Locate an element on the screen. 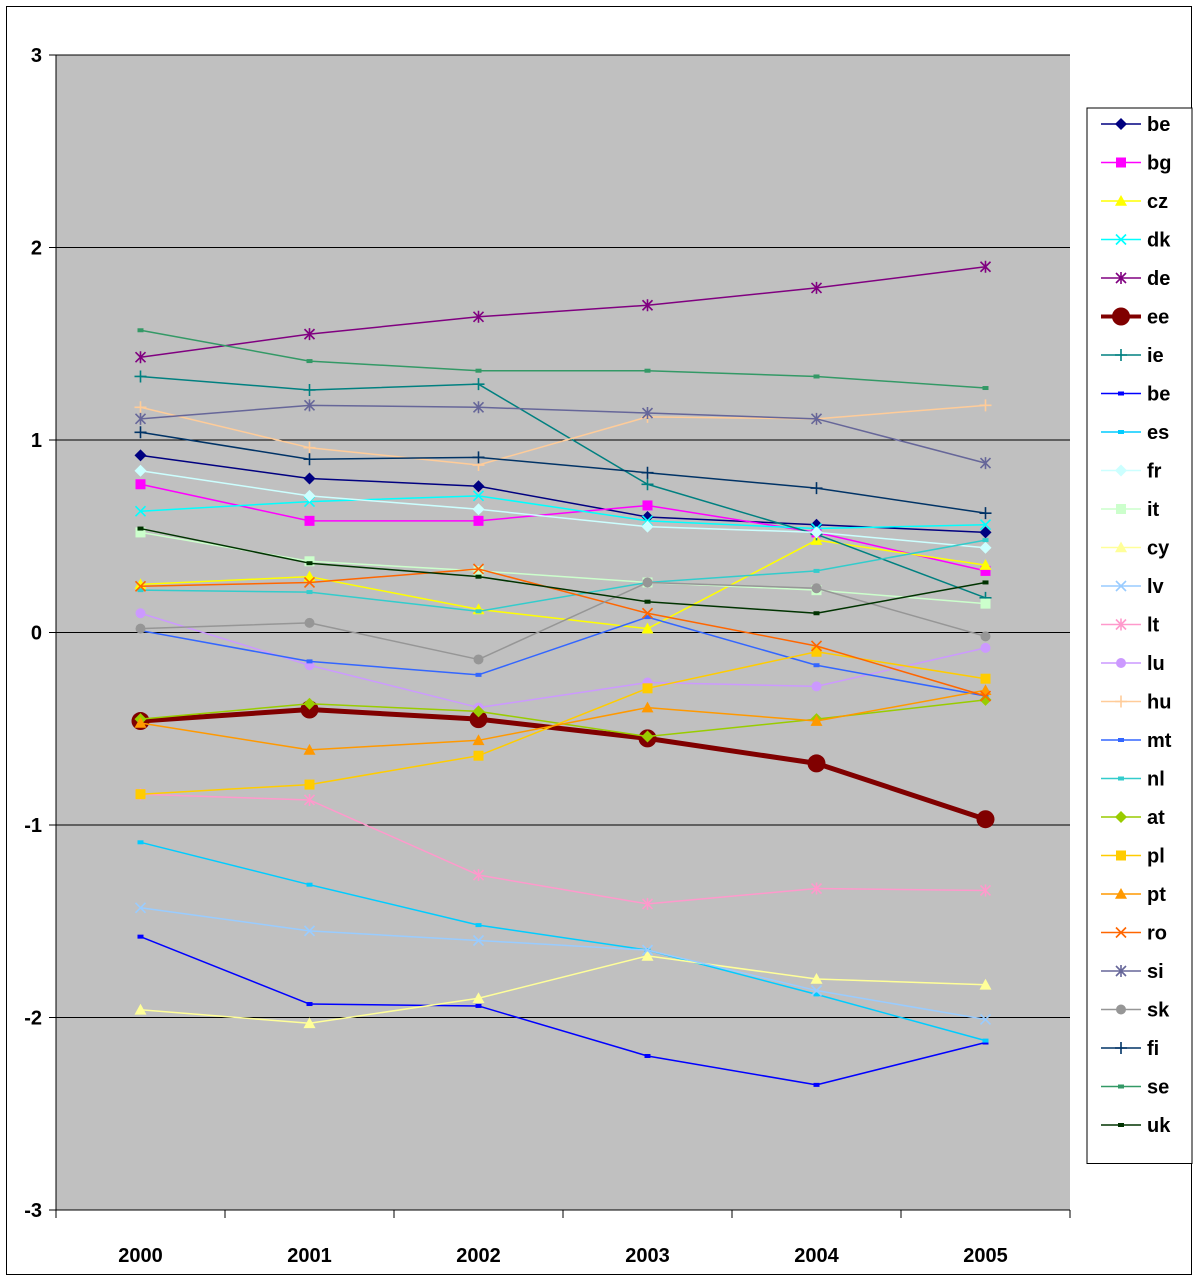 The width and height of the screenshot is (1198, 1281). x-tick-label: 2004 is located at coordinates (816, 1256).